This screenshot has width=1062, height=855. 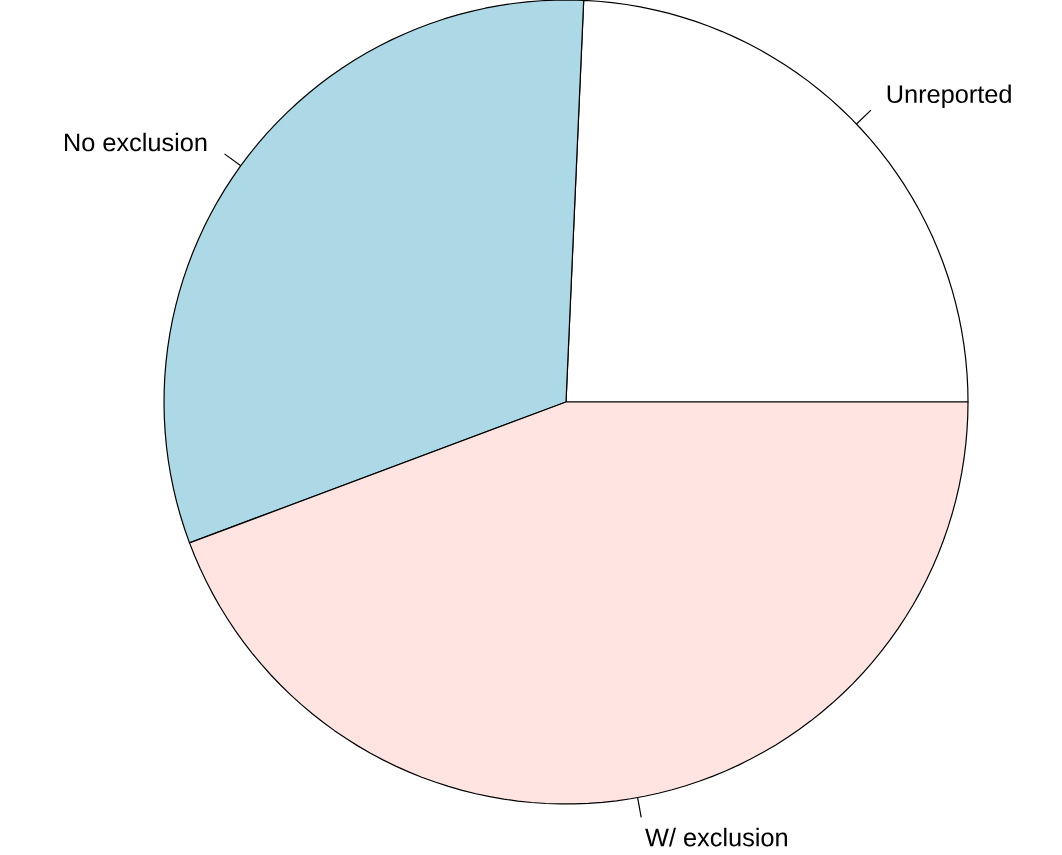 I want to click on slice-label: No exclusion, so click(x=136, y=142).